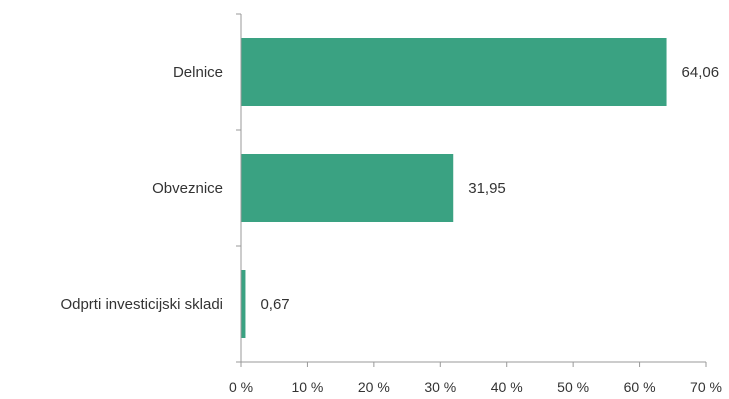 The image size is (729, 399). Describe the element at coordinates (706, 387) in the screenshot. I see `x-tick-label-7: 70 %` at that location.